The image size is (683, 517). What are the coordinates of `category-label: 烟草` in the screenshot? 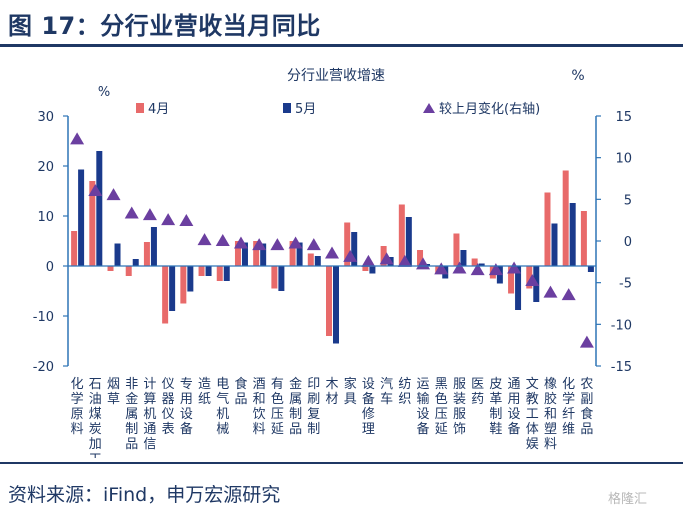 It's located at (113, 392).